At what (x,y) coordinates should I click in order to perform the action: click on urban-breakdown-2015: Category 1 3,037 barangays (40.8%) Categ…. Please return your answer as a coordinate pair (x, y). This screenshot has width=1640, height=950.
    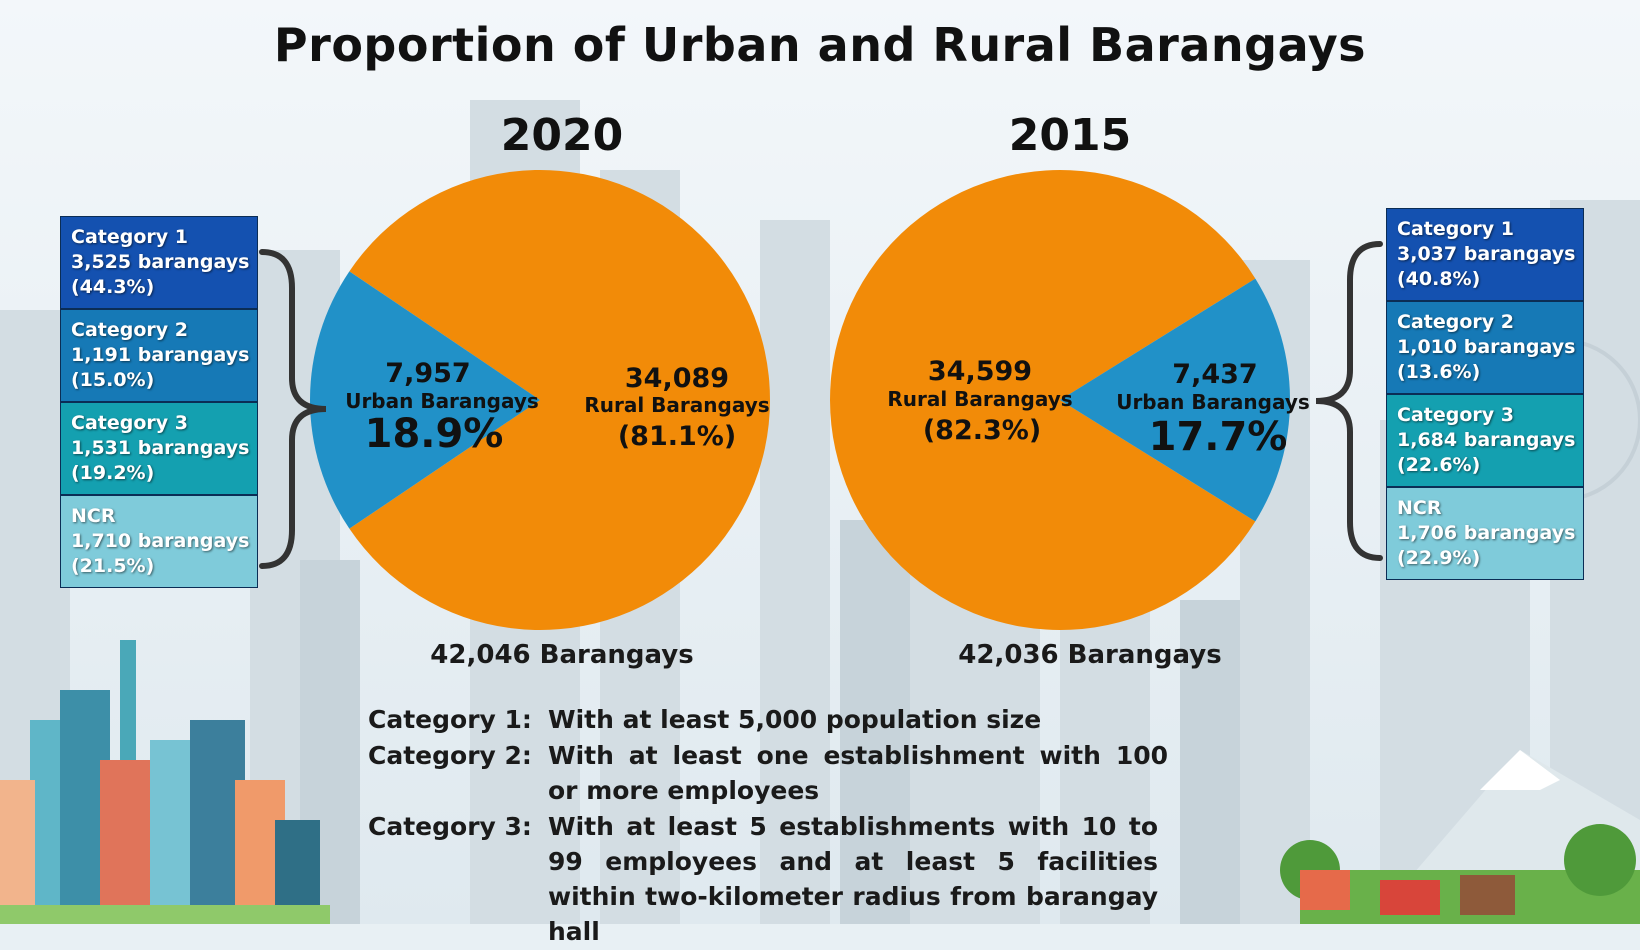
    Looking at the image, I should click on (1485, 394).